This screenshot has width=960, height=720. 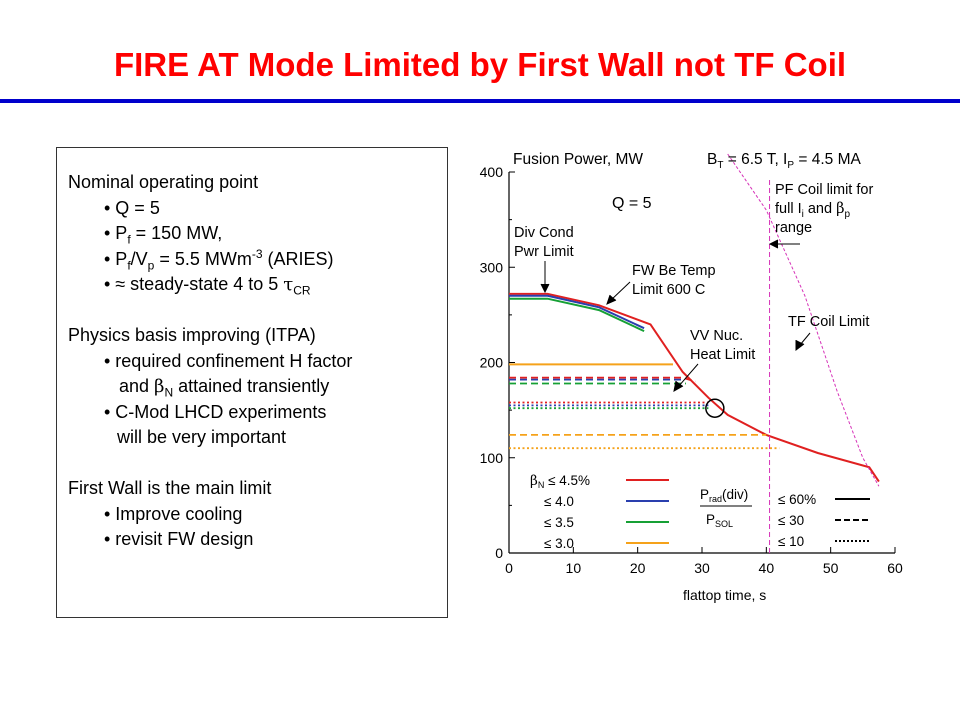 I want to click on prad-p: P, so click(x=704, y=494).